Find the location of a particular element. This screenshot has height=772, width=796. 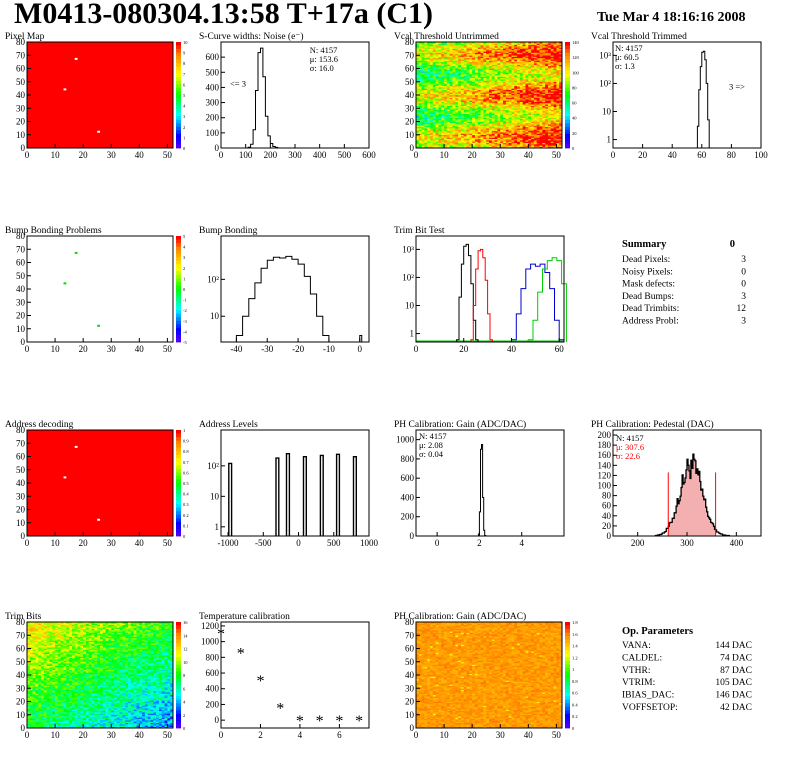

scurve-noise-series is located at coordinates (263, 98).